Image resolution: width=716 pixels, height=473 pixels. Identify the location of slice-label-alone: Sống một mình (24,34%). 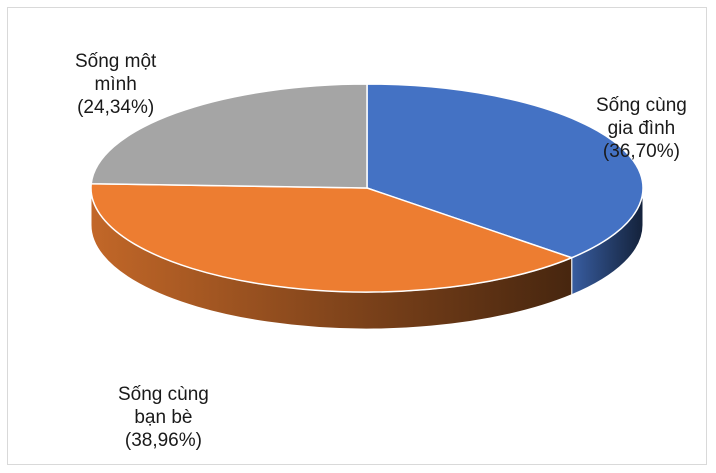
(116, 84).